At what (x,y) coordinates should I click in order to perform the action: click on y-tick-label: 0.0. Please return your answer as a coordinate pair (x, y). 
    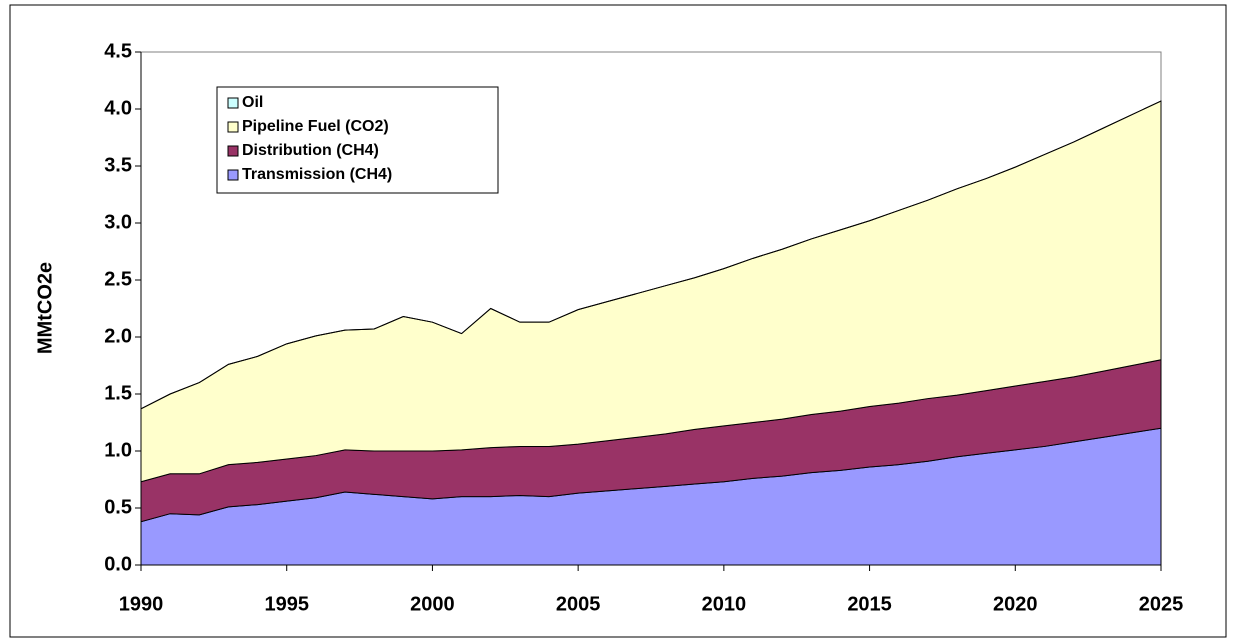
    Looking at the image, I should click on (118, 564).